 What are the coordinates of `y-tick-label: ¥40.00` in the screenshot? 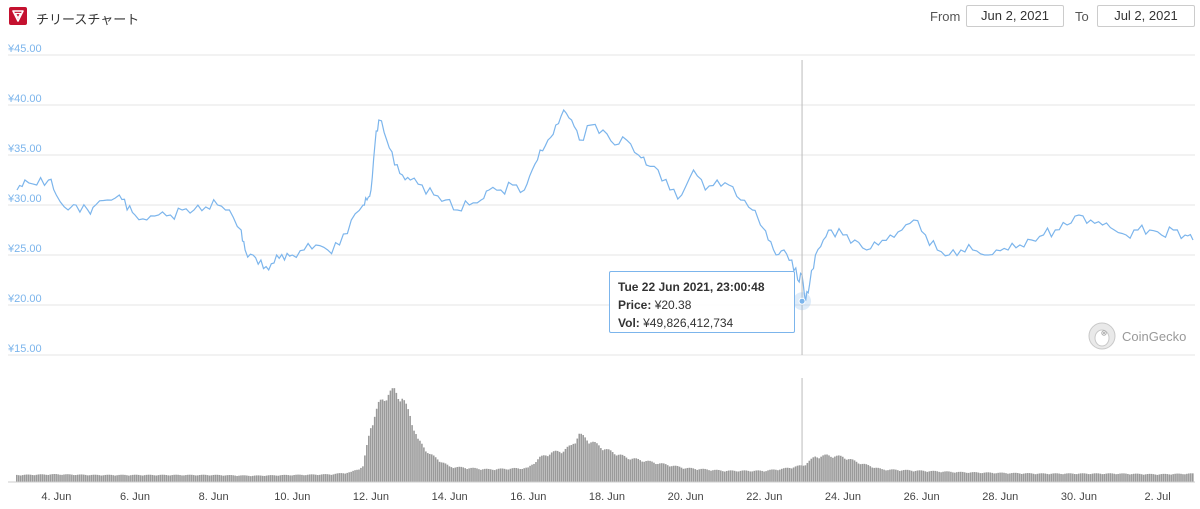 It's located at (24, 99).